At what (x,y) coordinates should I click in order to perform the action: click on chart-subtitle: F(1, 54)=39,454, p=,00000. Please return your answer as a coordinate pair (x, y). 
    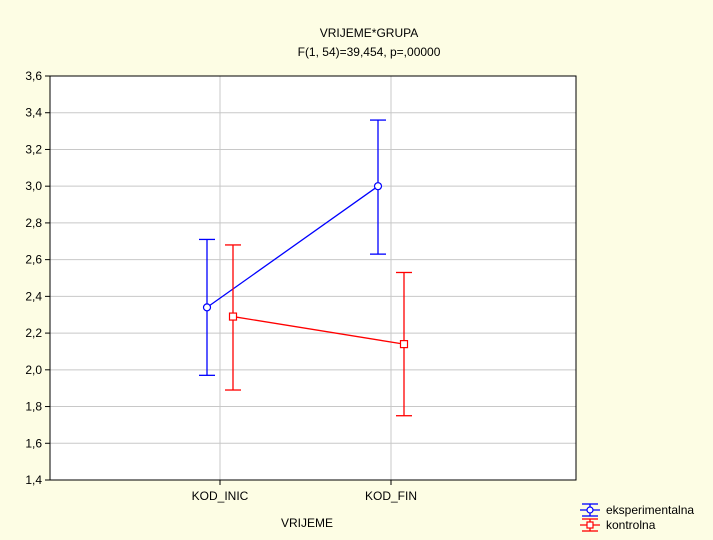
    Looking at the image, I should click on (369, 52).